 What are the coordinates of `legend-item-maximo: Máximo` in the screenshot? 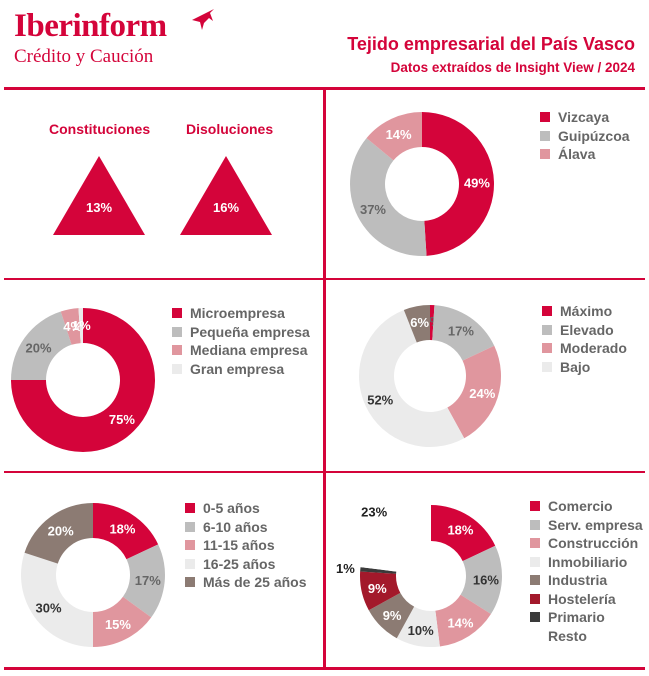 It's located at (584, 311).